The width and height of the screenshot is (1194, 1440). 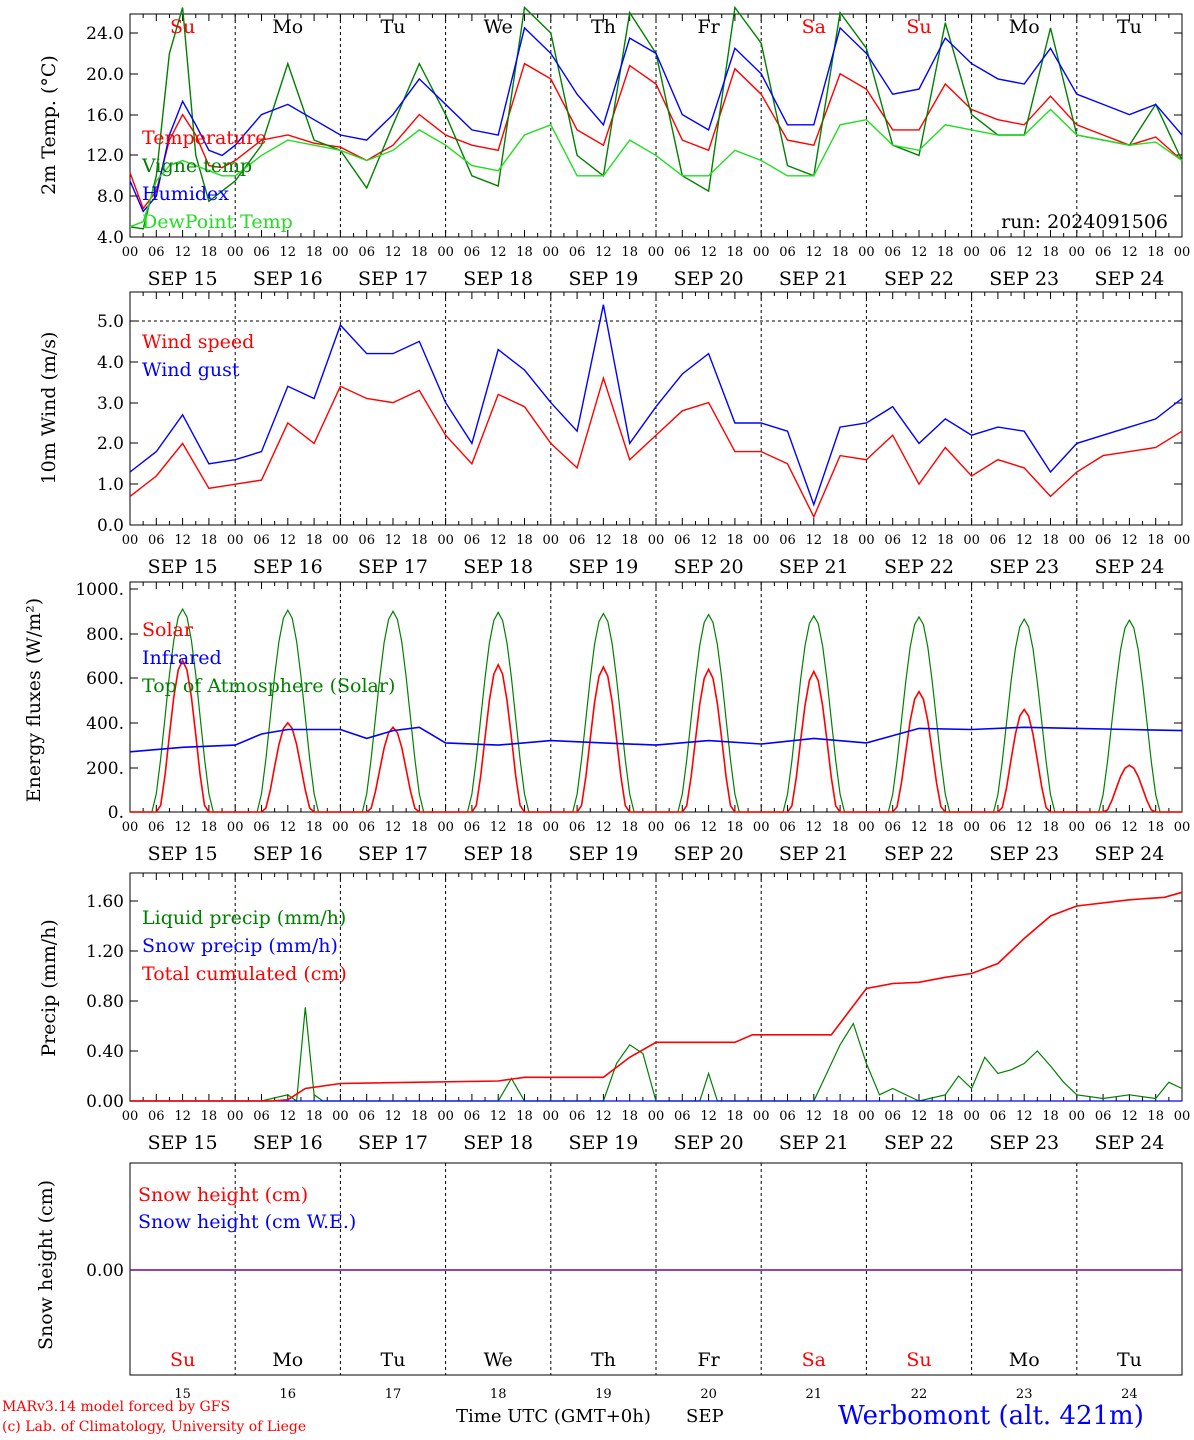 What do you see at coordinates (105, 1271) in the screenshot?
I see `snow-tick-label: 0.00` at bounding box center [105, 1271].